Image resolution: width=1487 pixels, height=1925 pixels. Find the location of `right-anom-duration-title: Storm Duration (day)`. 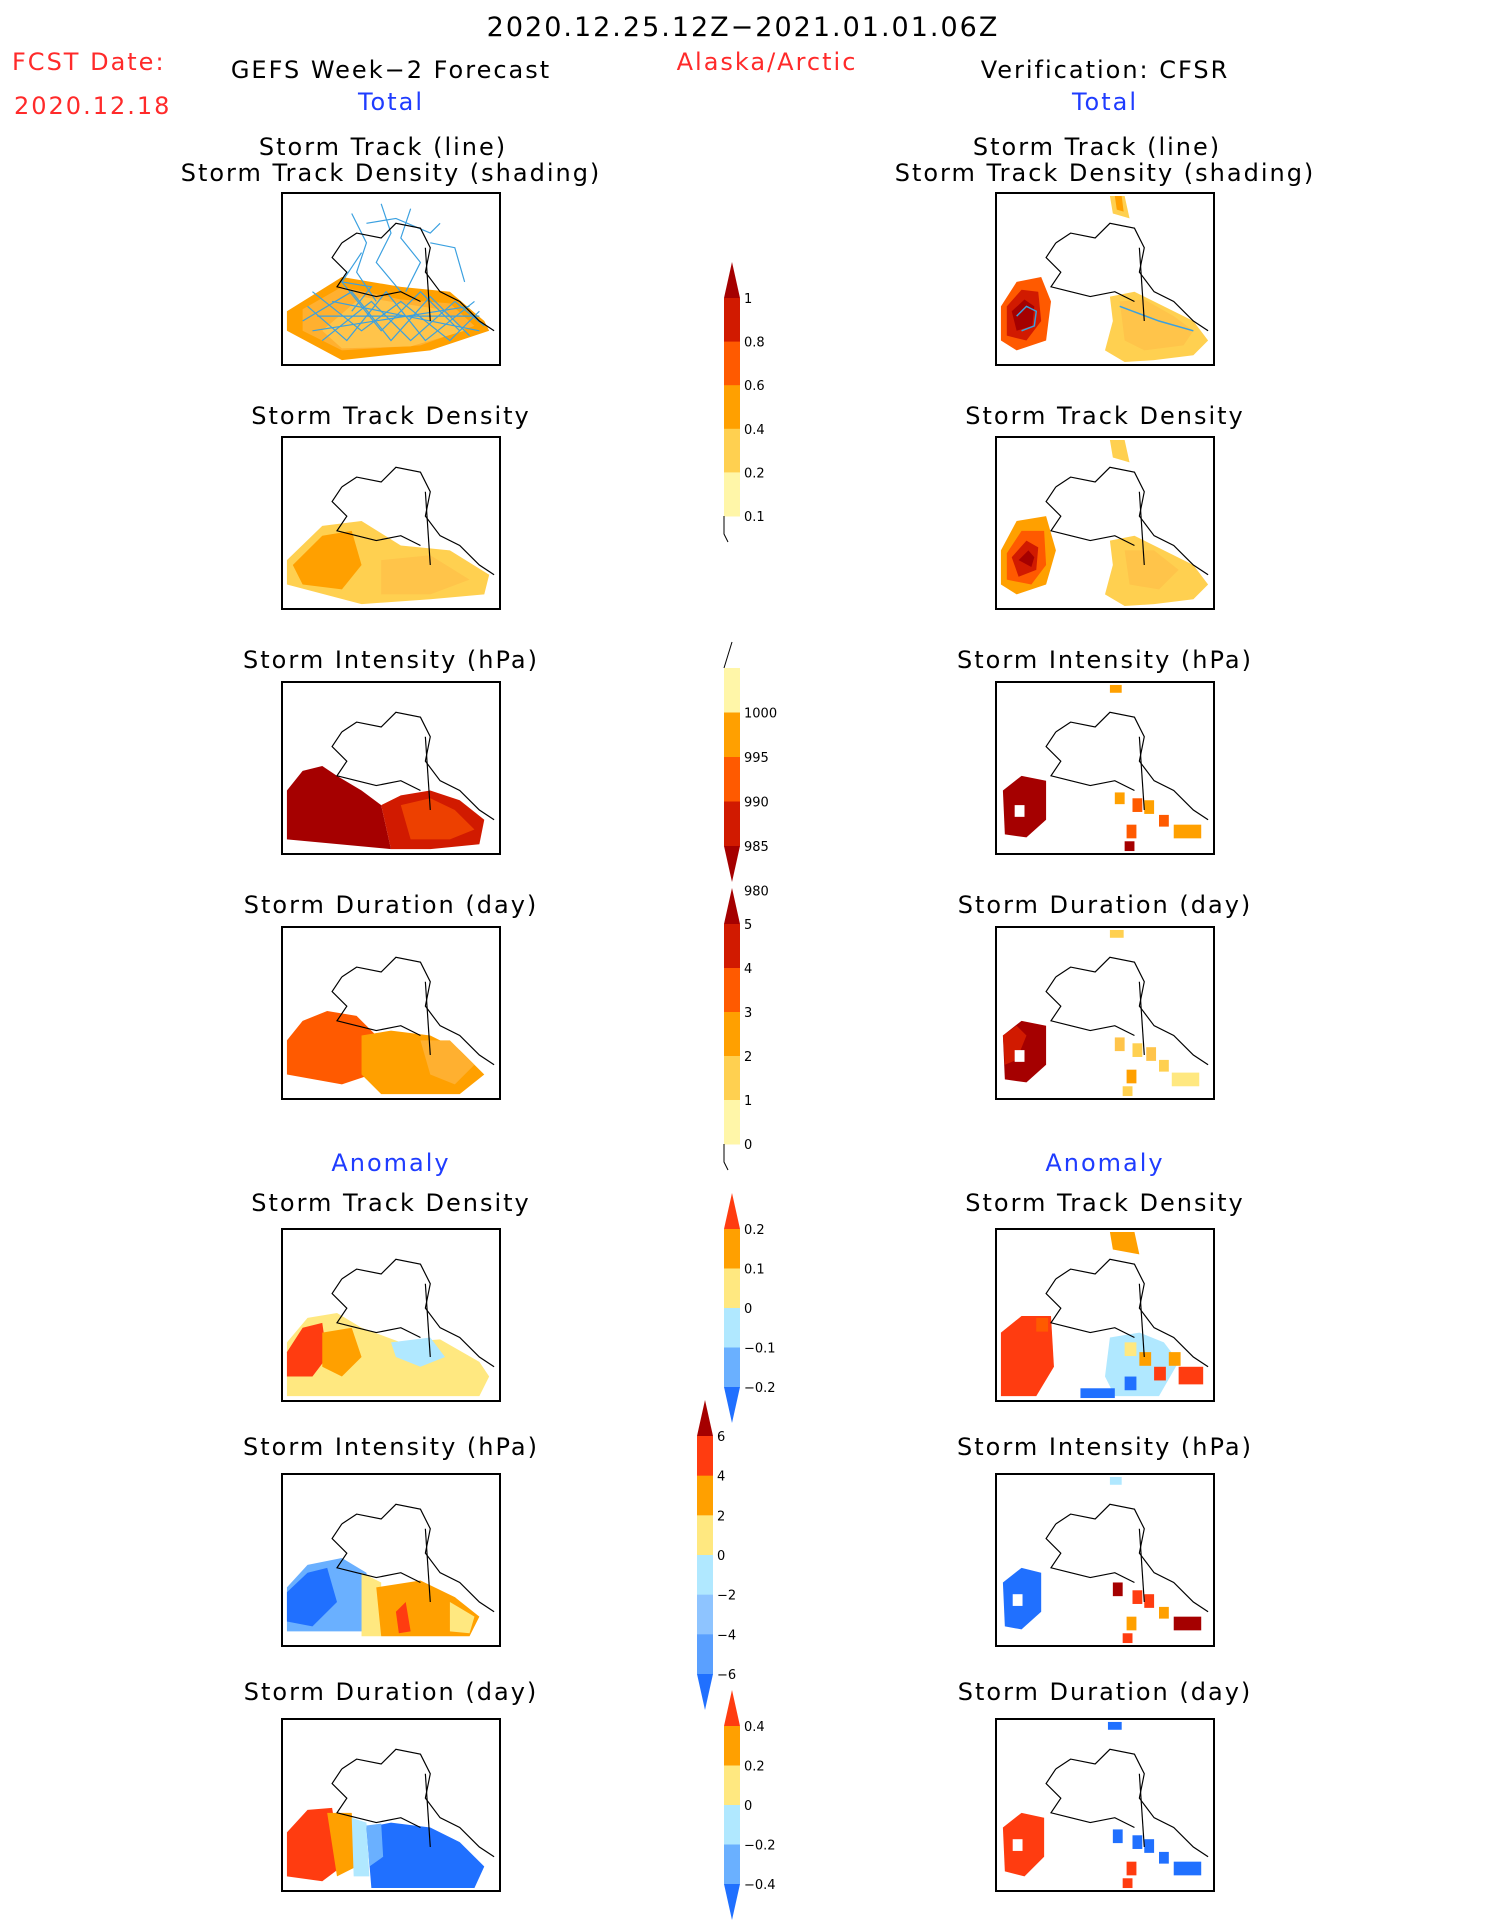

right-anom-duration-title: Storm Duration (day) is located at coordinates (1105, 1692).